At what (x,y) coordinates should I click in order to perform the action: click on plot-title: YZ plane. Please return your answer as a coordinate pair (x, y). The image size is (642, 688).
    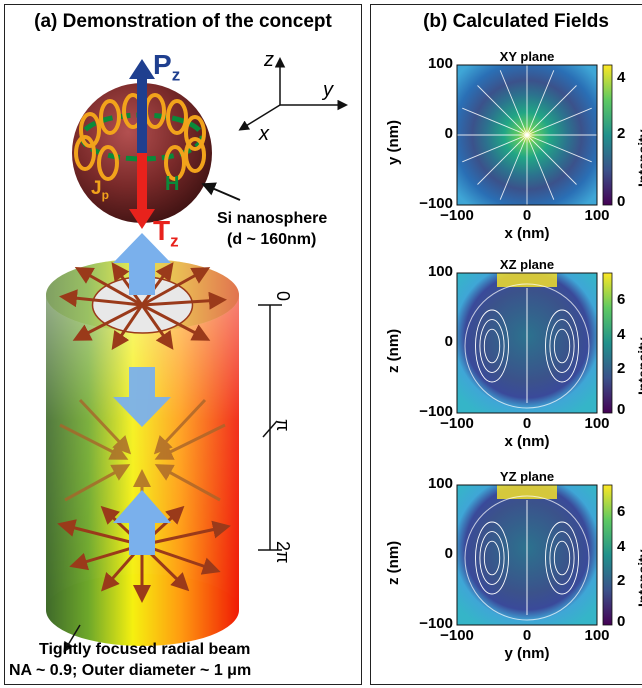
    Looking at the image, I should click on (527, 476).